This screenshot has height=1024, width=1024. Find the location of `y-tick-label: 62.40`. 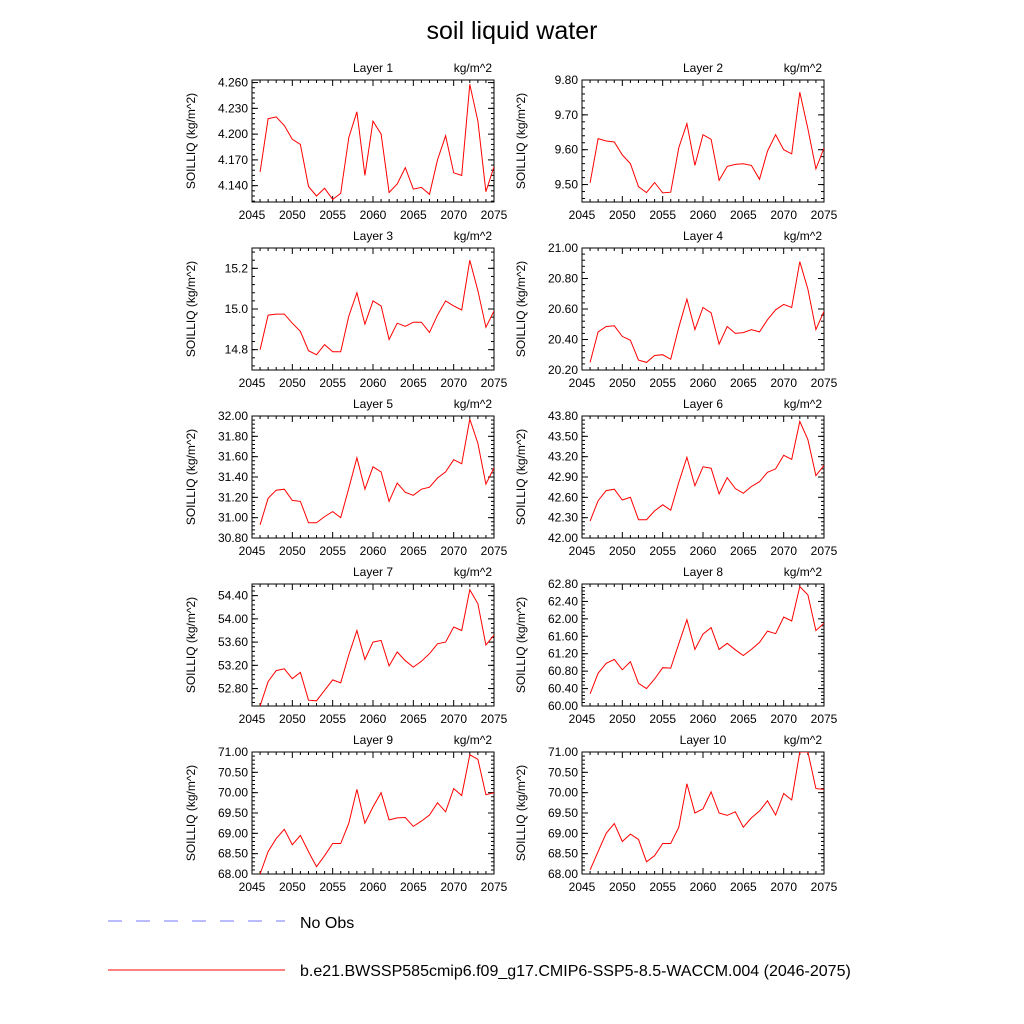

y-tick-label: 62.40 is located at coordinates (563, 601).